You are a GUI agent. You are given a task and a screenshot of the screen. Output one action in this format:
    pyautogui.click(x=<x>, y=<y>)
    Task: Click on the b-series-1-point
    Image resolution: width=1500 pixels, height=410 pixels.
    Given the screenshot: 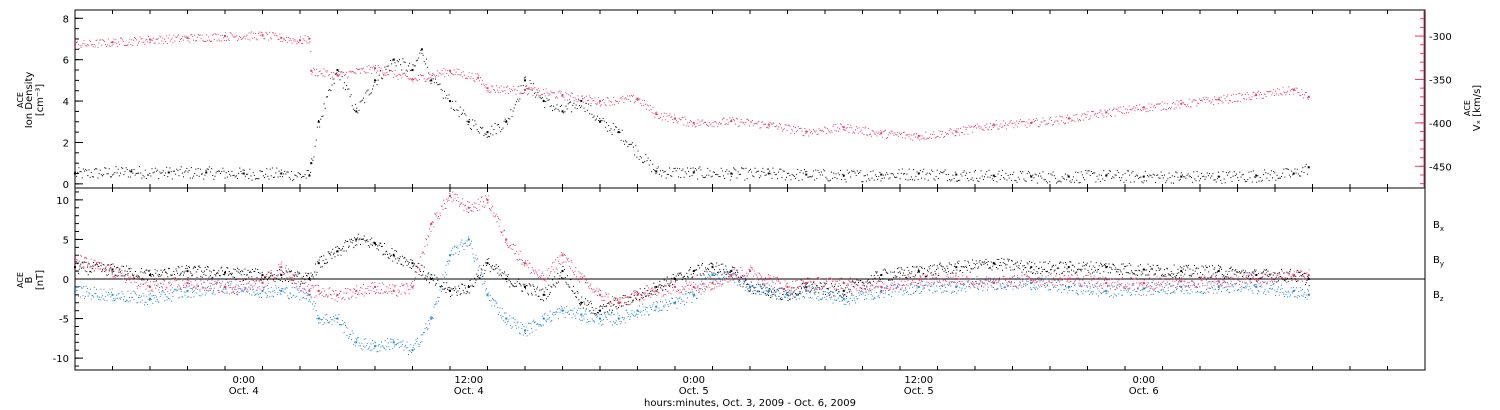 What is the action you would take?
    pyautogui.click(x=150, y=298)
    